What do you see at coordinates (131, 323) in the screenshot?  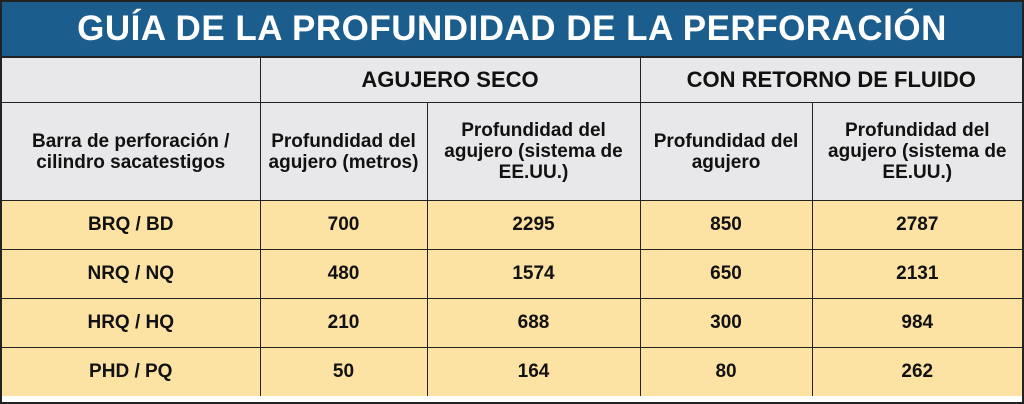 I see `row-label: HRQ / HQ` at bounding box center [131, 323].